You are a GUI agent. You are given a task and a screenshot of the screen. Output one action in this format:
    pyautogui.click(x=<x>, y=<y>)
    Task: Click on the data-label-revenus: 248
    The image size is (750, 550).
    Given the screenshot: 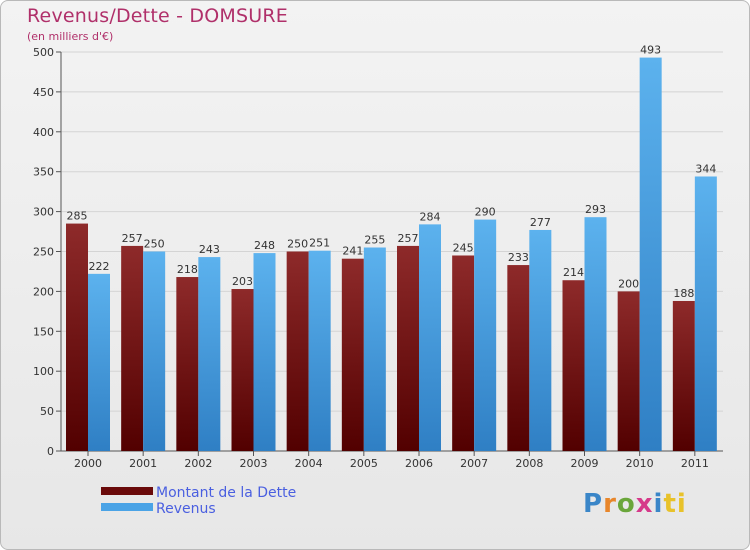 What is the action you would take?
    pyautogui.click(x=264, y=245)
    